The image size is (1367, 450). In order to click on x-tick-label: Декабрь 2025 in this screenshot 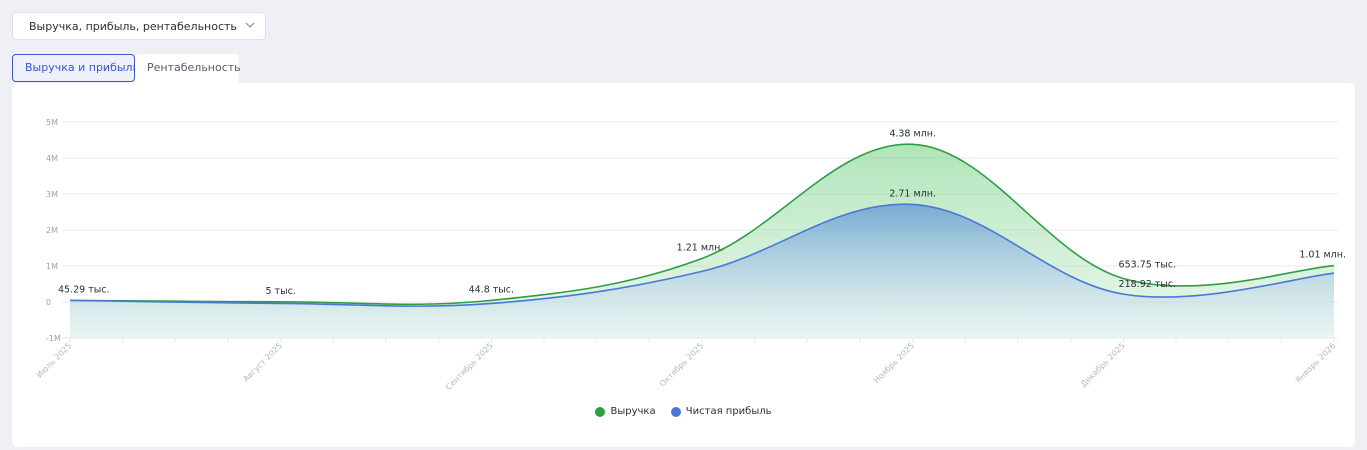, I will do `click(1103, 365)`.